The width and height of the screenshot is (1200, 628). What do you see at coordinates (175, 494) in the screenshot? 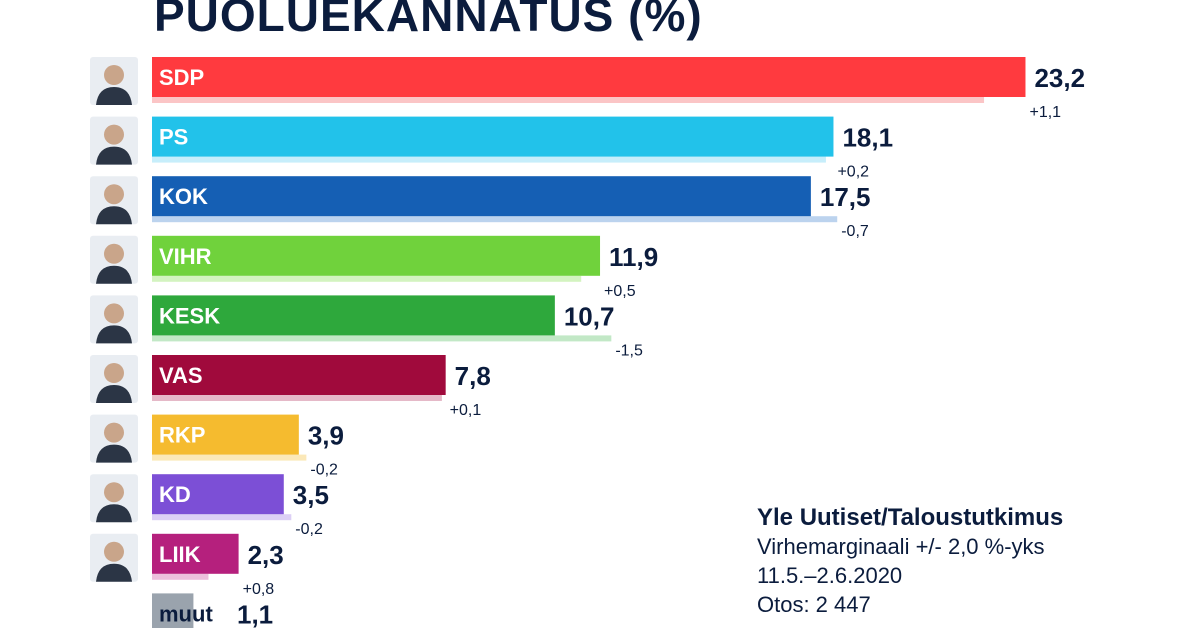
I see `bar-category-label: KD` at bounding box center [175, 494].